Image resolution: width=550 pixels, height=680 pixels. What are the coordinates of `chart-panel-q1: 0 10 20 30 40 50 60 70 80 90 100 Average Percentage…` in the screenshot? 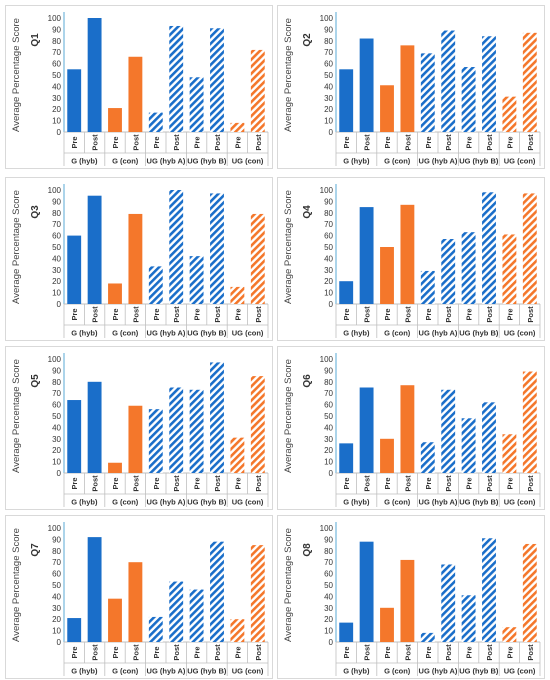 It's located at (139, 87).